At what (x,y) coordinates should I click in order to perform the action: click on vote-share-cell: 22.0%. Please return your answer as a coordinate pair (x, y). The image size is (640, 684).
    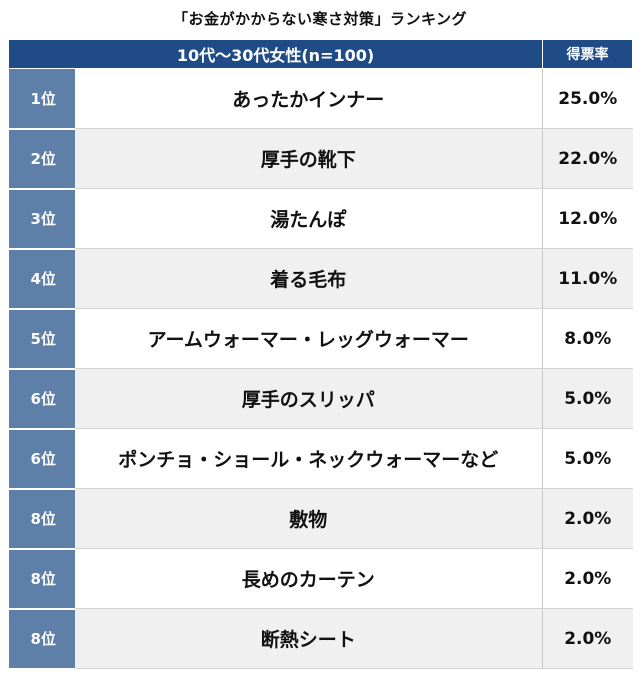
    Looking at the image, I should click on (587, 158).